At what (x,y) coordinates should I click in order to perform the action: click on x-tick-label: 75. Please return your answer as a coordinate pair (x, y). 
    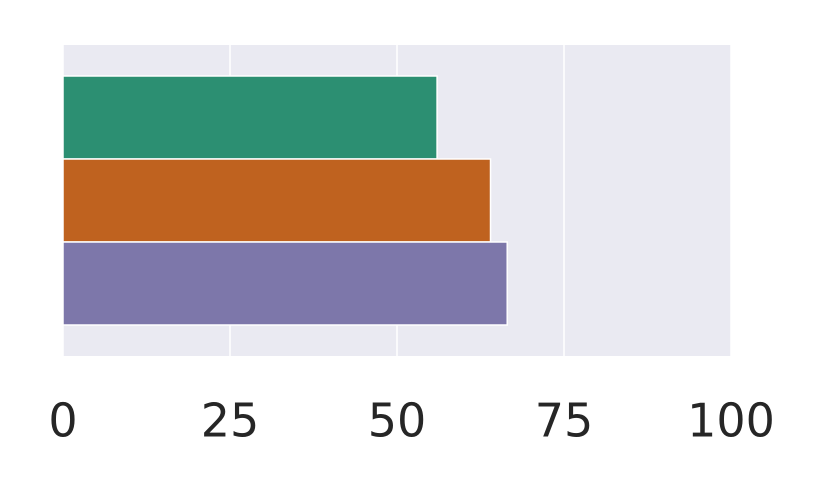
    Looking at the image, I should click on (564, 421).